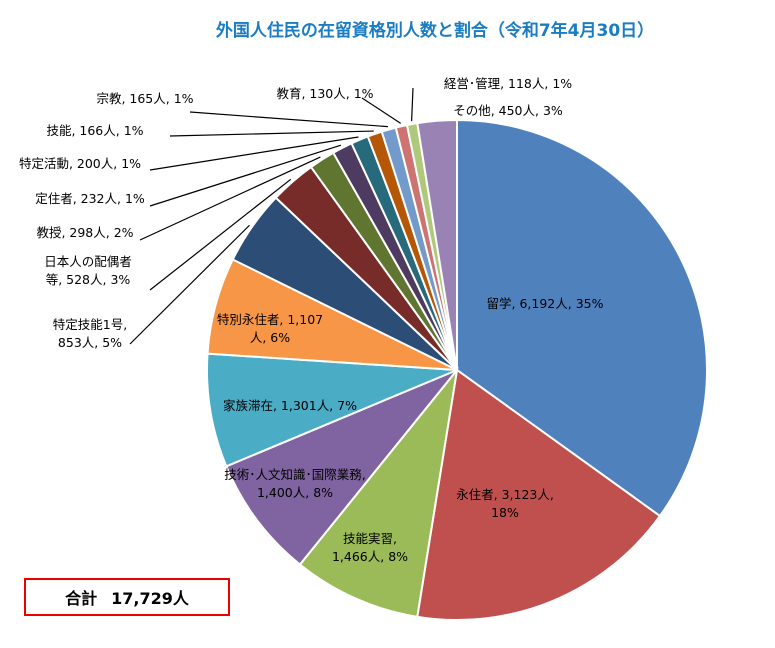 The width and height of the screenshot is (775, 648). Describe the element at coordinates (324, 93) in the screenshot. I see `data-label-13: 教育, 130人, 1%` at that location.